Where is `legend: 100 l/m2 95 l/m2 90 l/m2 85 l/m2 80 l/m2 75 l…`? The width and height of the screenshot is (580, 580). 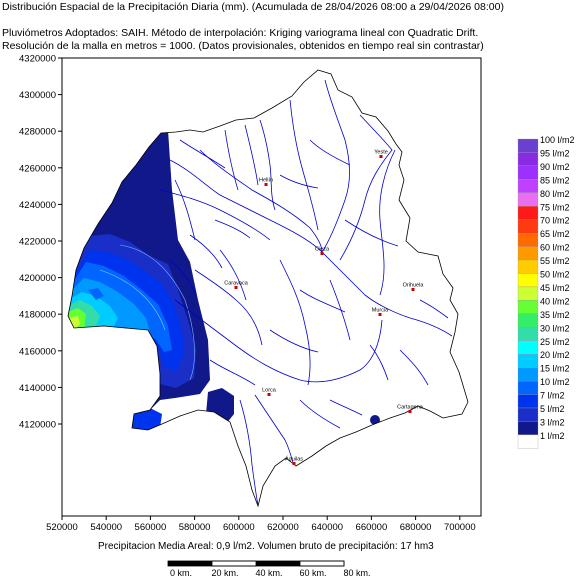
legend: 100 l/m2 95 l/m2 90 l/m2 85 l/m2 80 l/m2 75 l… is located at coordinates (546, 292).